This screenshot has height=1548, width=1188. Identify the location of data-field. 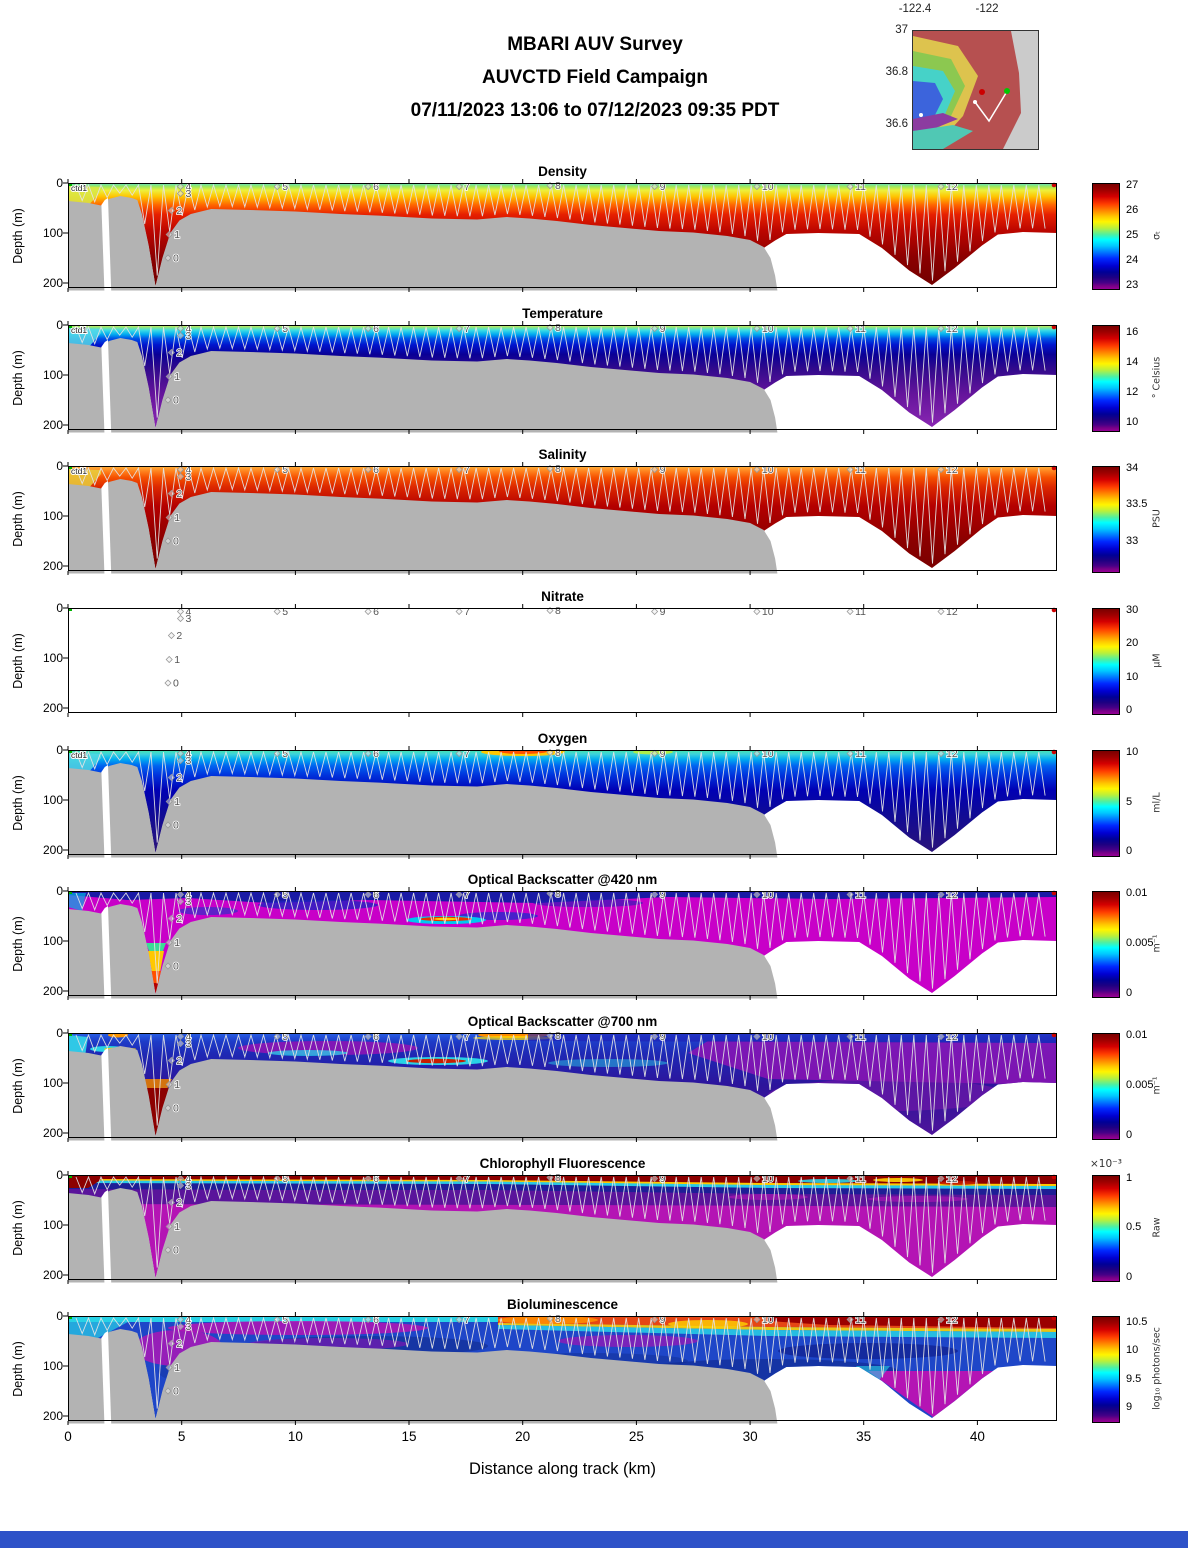
(562, 1368).